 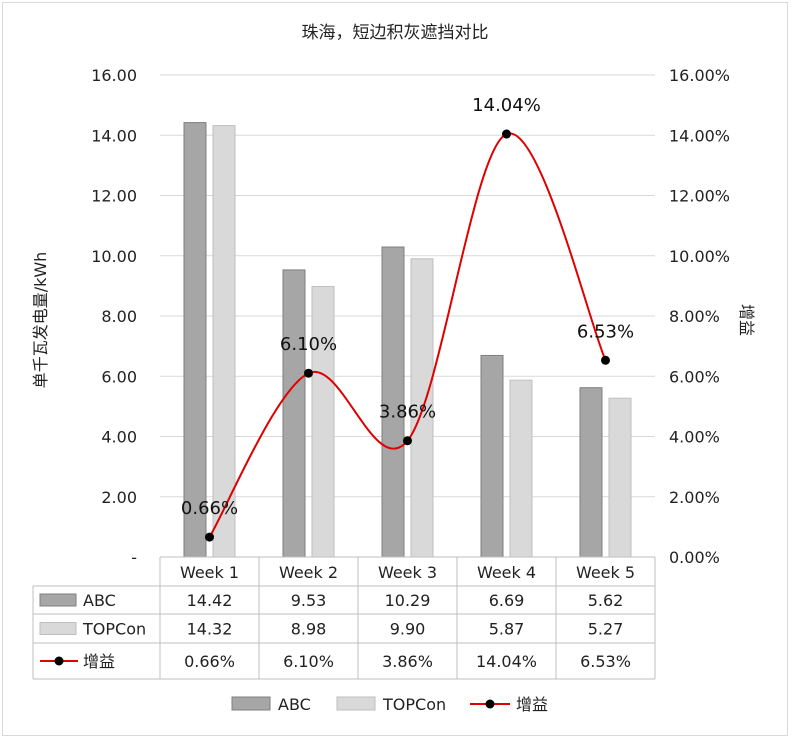 What do you see at coordinates (606, 600) in the screenshot?
I see `table-cell: 5.62` at bounding box center [606, 600].